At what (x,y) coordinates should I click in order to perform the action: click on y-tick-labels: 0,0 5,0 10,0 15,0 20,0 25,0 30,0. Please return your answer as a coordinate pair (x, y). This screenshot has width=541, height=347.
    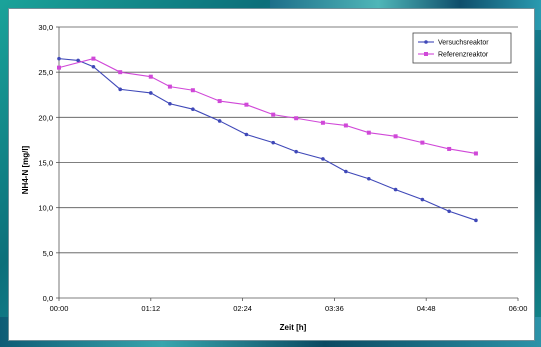
    Looking at the image, I should click on (45, 163).